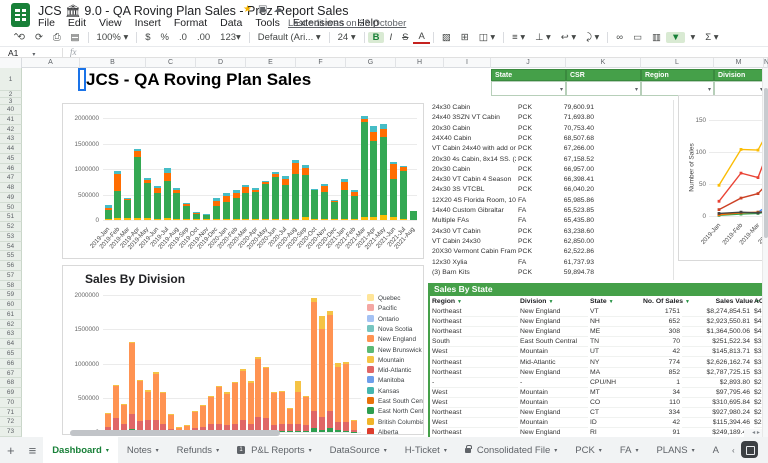  What do you see at coordinates (346, 37) in the screenshot?
I see `font-size-select: 24 ▾` at bounding box center [346, 37].